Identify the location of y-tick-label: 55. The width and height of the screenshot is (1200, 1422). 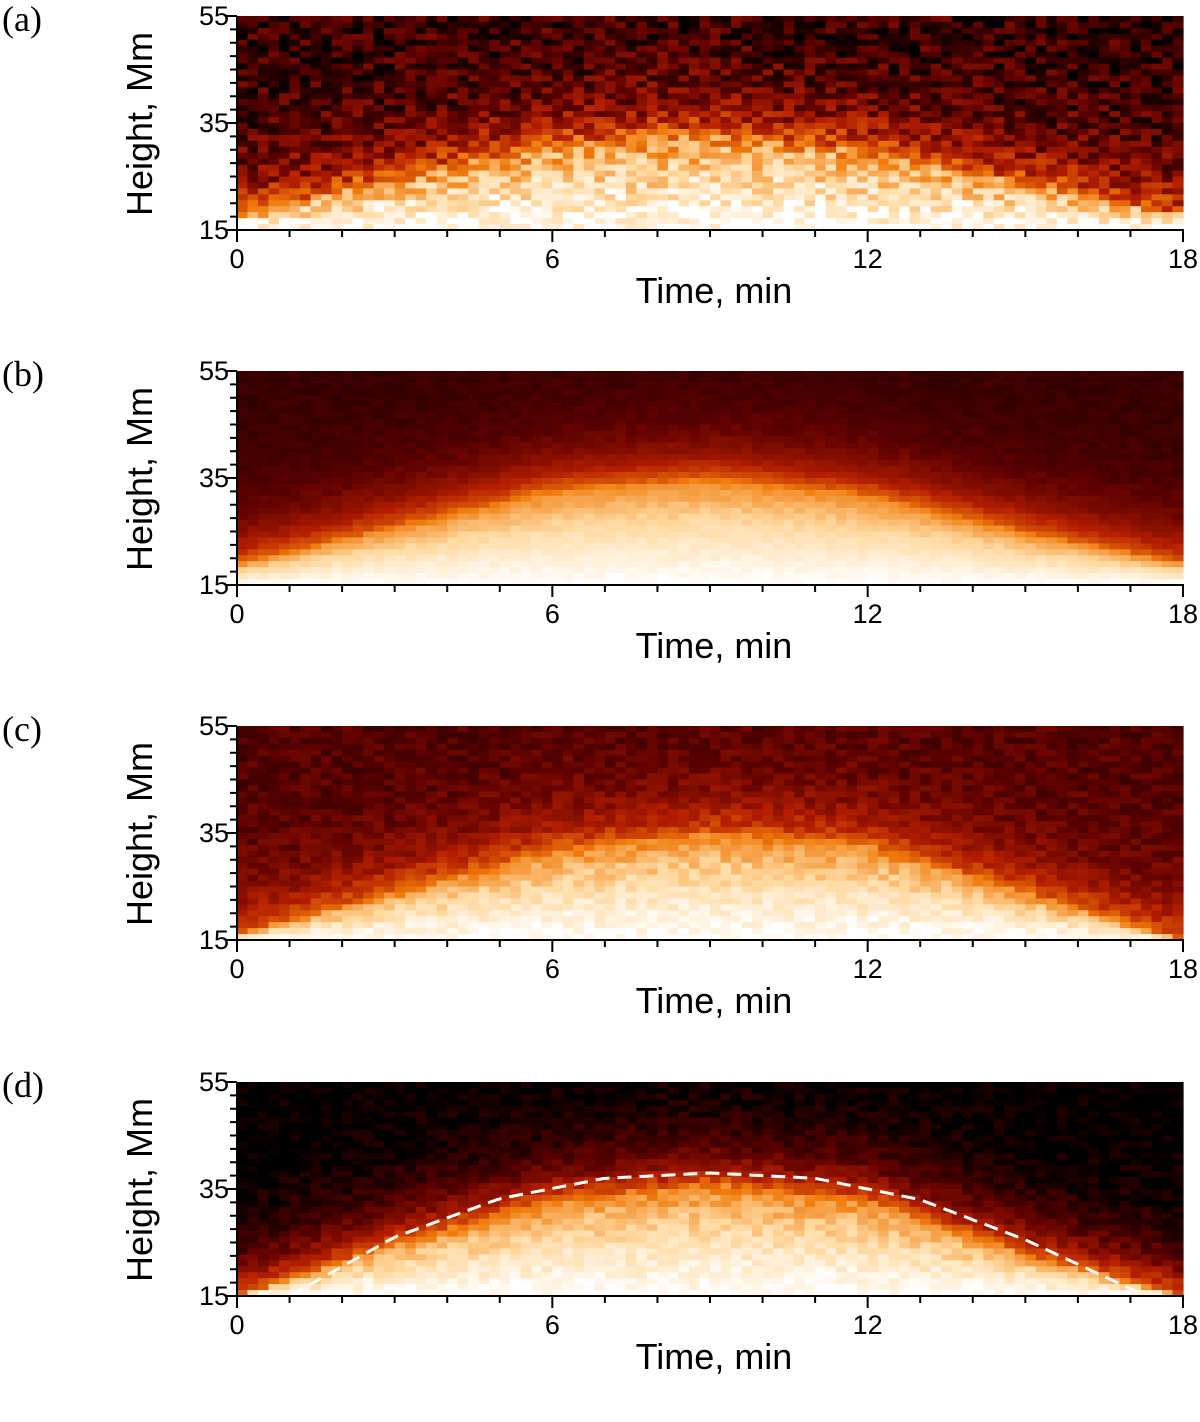
(214, 16).